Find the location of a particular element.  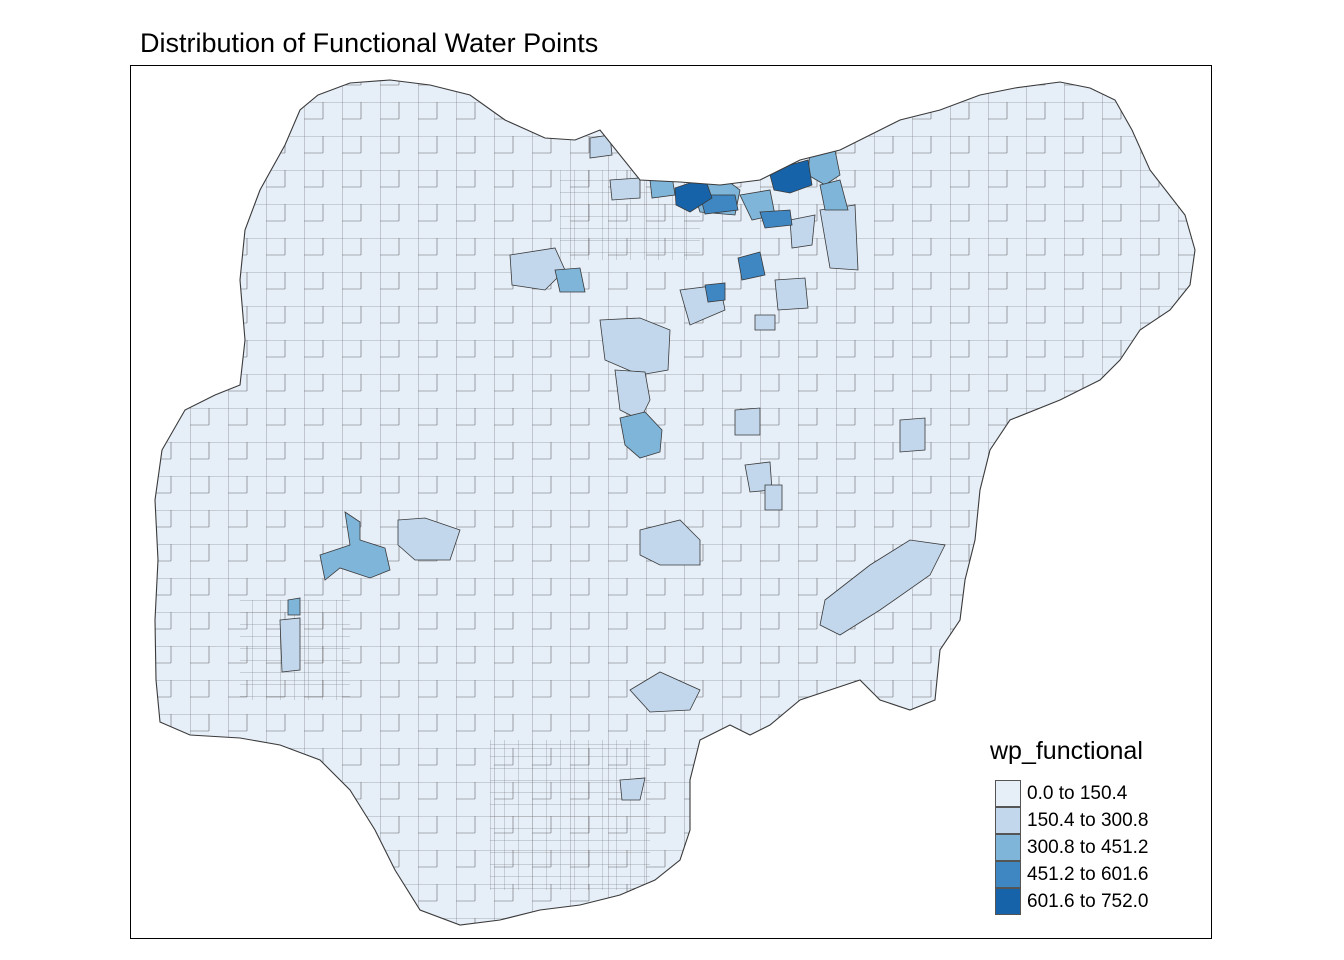

legend-label: 0.0 to 150.4 is located at coordinates (1077, 793).